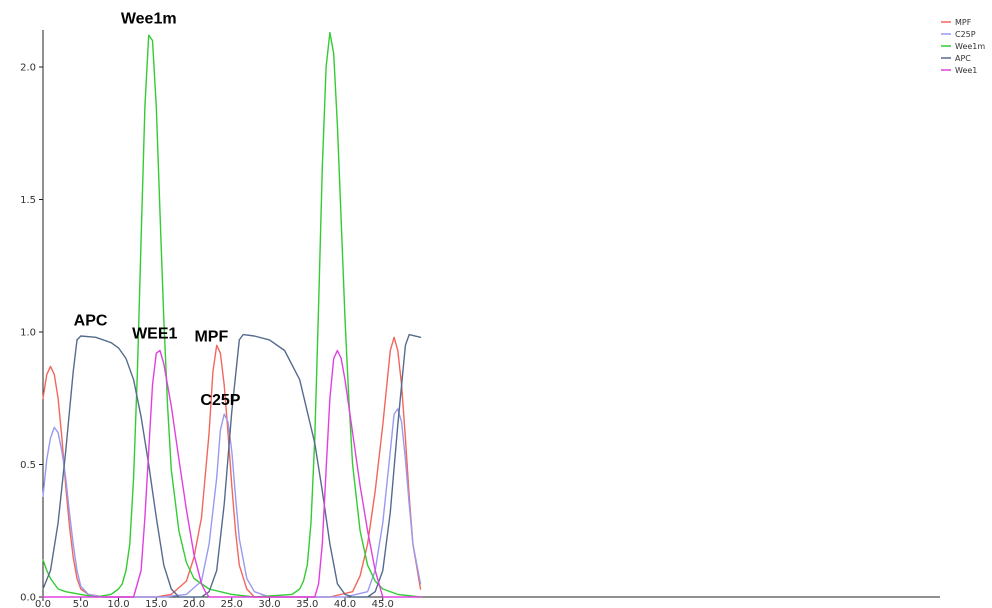  What do you see at coordinates (345, 603) in the screenshot?
I see `x-tick-label: 40.0` at bounding box center [345, 603].